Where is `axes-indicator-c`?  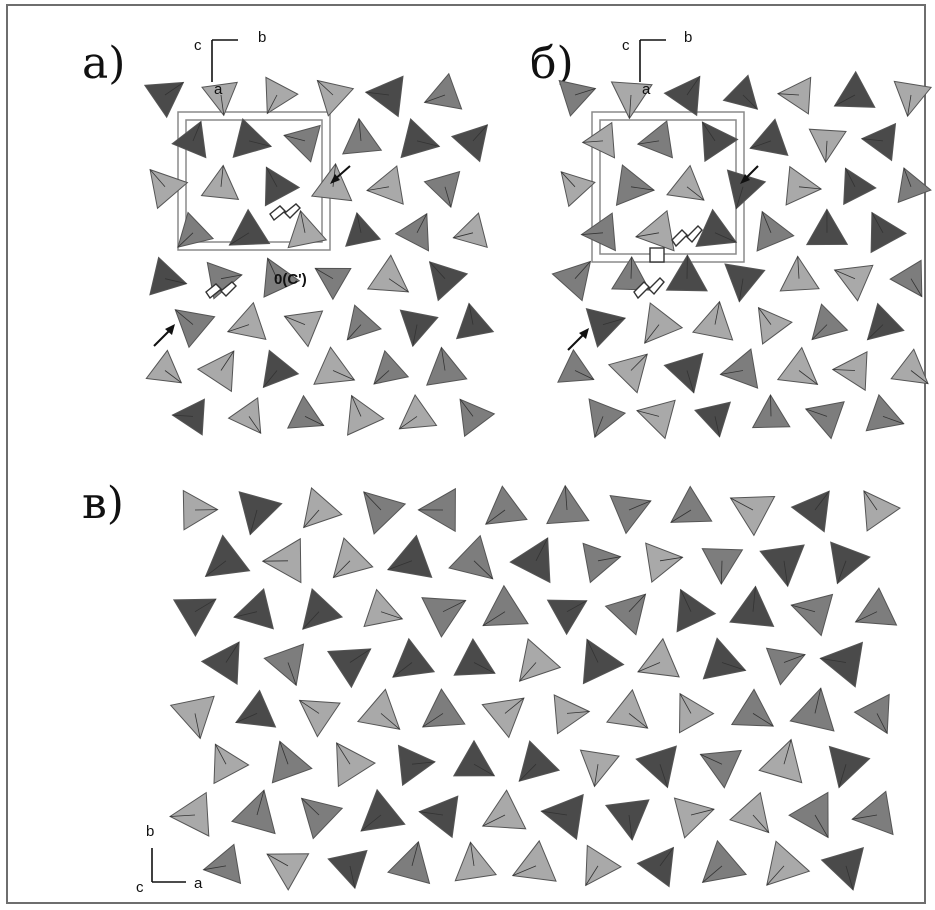 axes-indicator-c is located at coordinates (168, 865).